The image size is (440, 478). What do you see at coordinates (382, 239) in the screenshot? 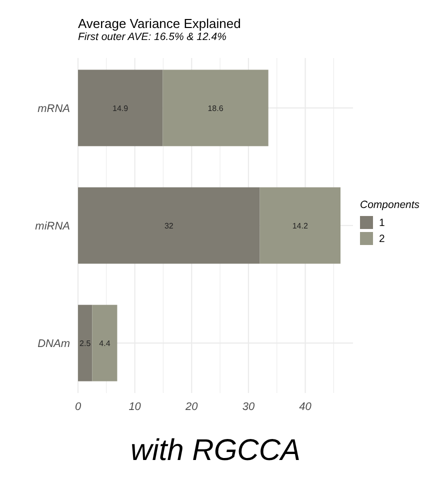
I see `legend-label: 2` at bounding box center [382, 239].